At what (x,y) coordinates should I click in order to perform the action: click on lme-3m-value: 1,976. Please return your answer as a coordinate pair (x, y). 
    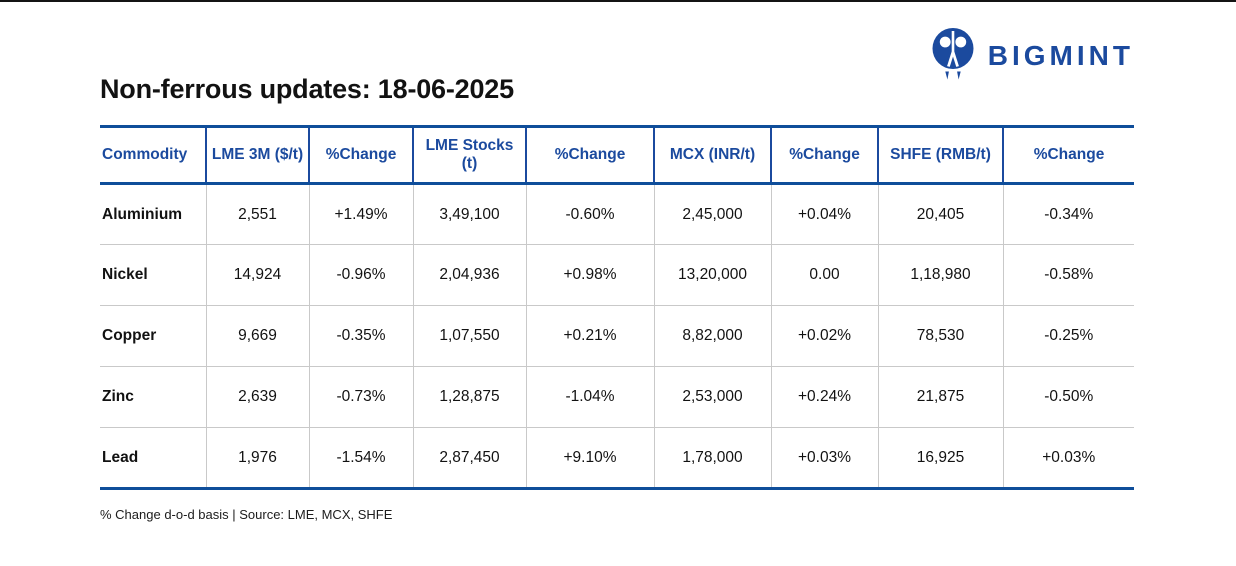
    Looking at the image, I should click on (257, 458).